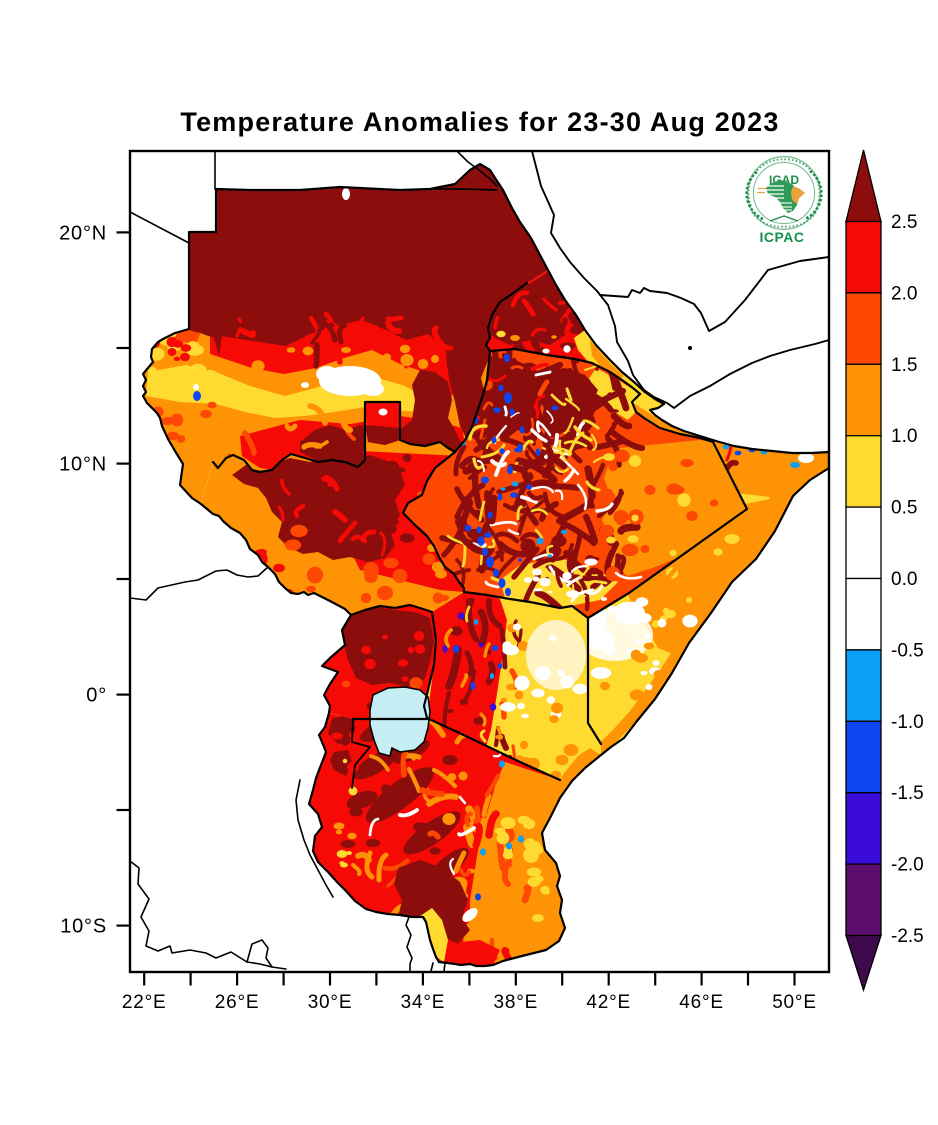 This screenshot has height=1125, width=938. Describe the element at coordinates (904, 436) in the screenshot. I see `svg-text: 1.0` at that location.